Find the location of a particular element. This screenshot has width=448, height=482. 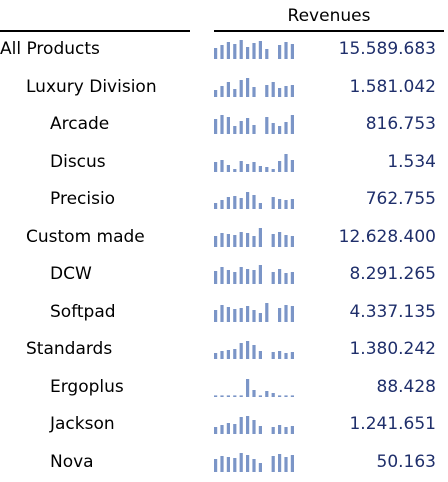

table-row: Softpad 4.337.135 is located at coordinates (224, 312).